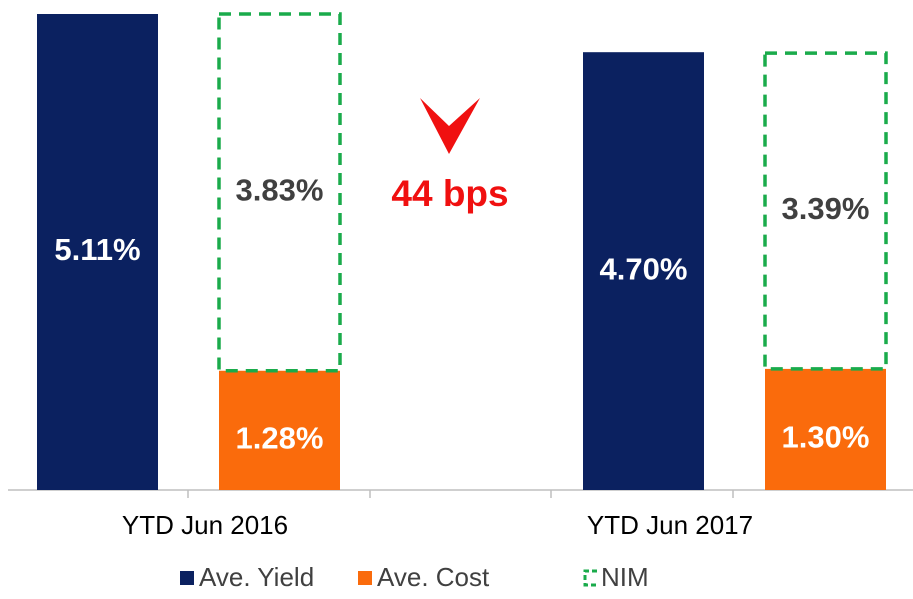 The height and width of the screenshot is (599, 913). What do you see at coordinates (670, 525) in the screenshot?
I see `x-tick-label: YTD Jun 2017` at bounding box center [670, 525].